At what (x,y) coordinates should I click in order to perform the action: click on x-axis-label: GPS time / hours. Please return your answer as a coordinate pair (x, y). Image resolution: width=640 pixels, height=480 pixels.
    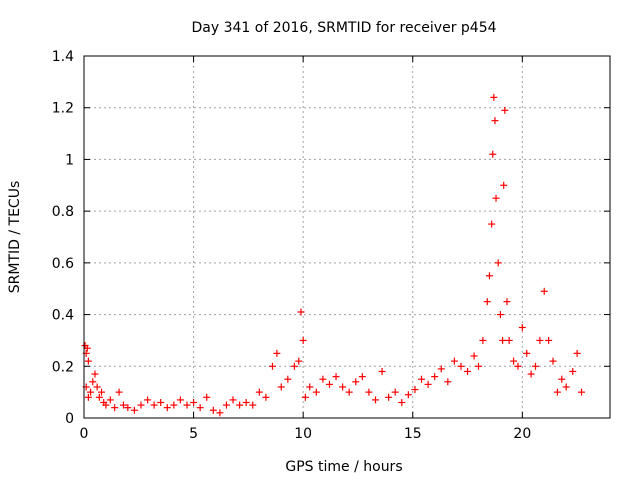
    Looking at the image, I should click on (343, 467).